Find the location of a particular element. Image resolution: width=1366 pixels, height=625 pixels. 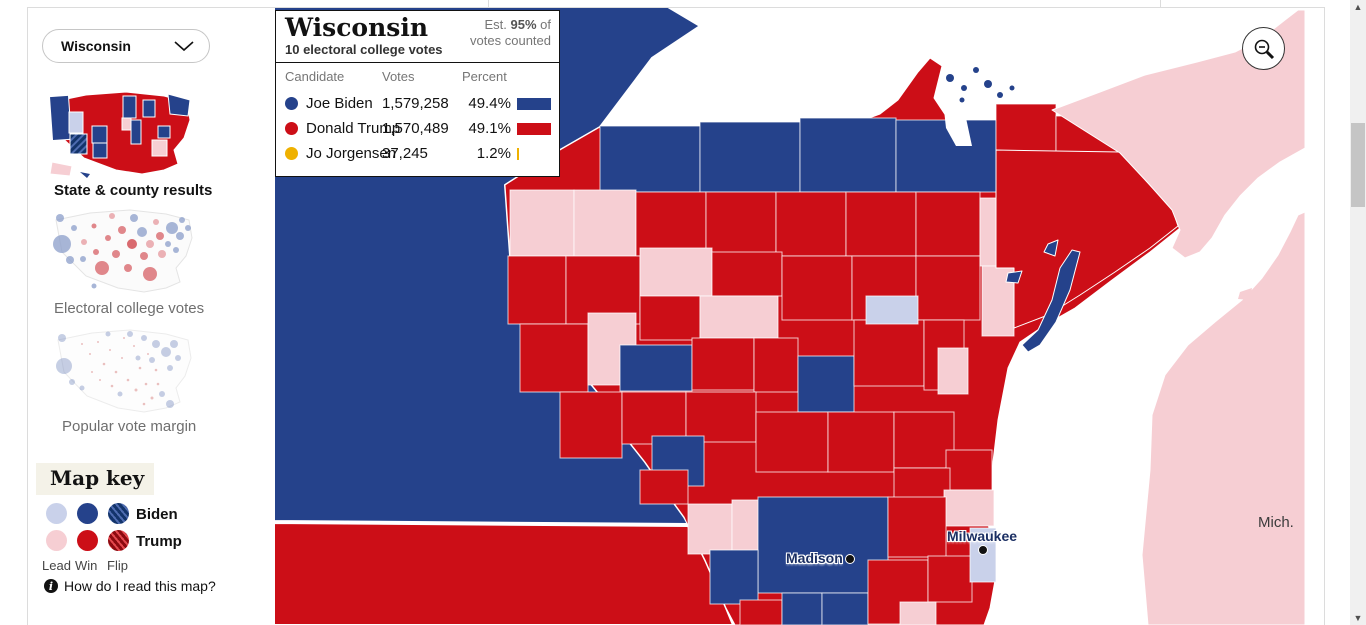

key-trump-flip-swatch is located at coordinates (118, 540).